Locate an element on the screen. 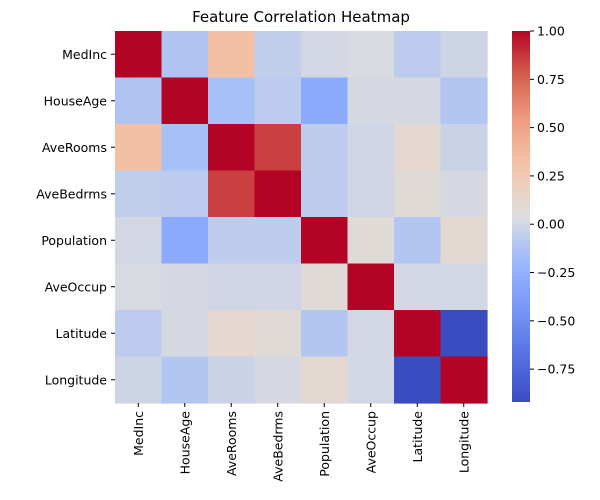 This screenshot has width=600, height=500. row-label: Latitude is located at coordinates (82, 333).